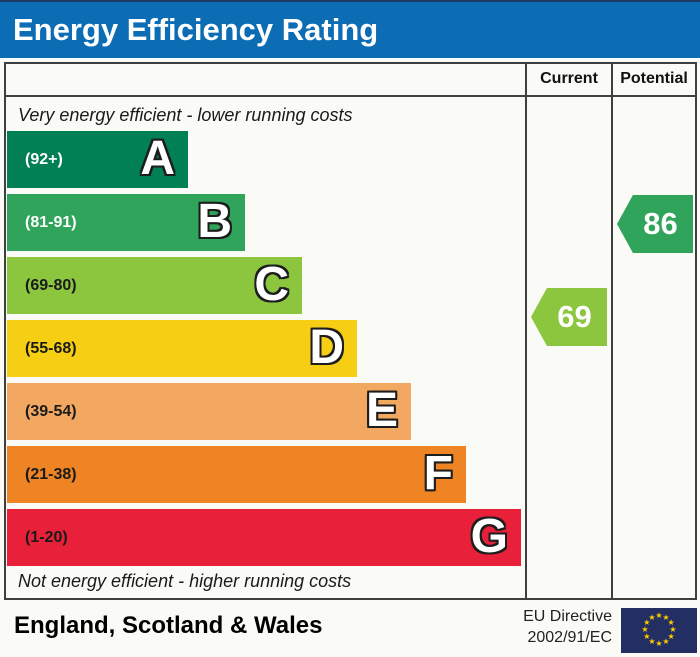 Image resolution: width=700 pixels, height=657 pixels. What do you see at coordinates (182, 348) in the screenshot?
I see `band-d: (55-68) D` at bounding box center [182, 348].